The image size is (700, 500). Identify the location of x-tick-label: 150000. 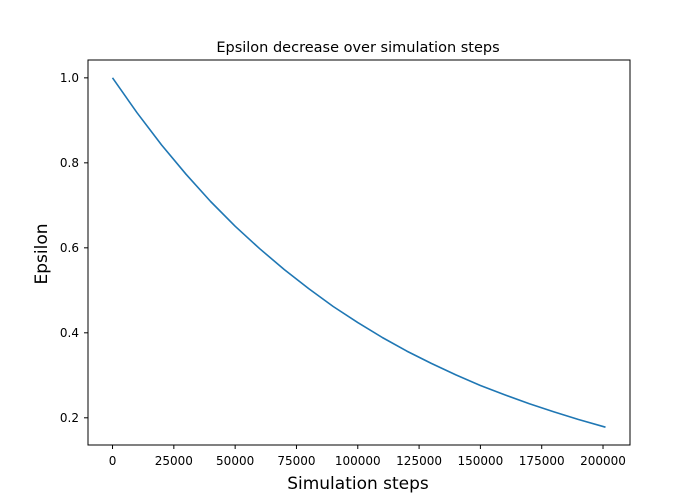
(480, 461).